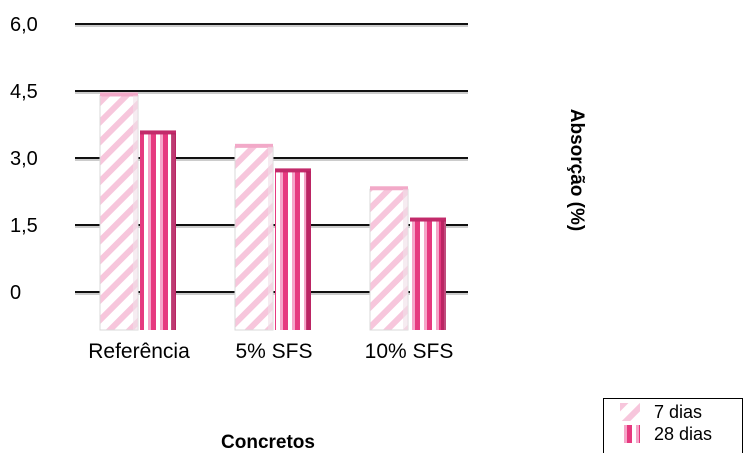  What do you see at coordinates (630, 434) in the screenshot?
I see `legend-swatch-28-dias` at bounding box center [630, 434].